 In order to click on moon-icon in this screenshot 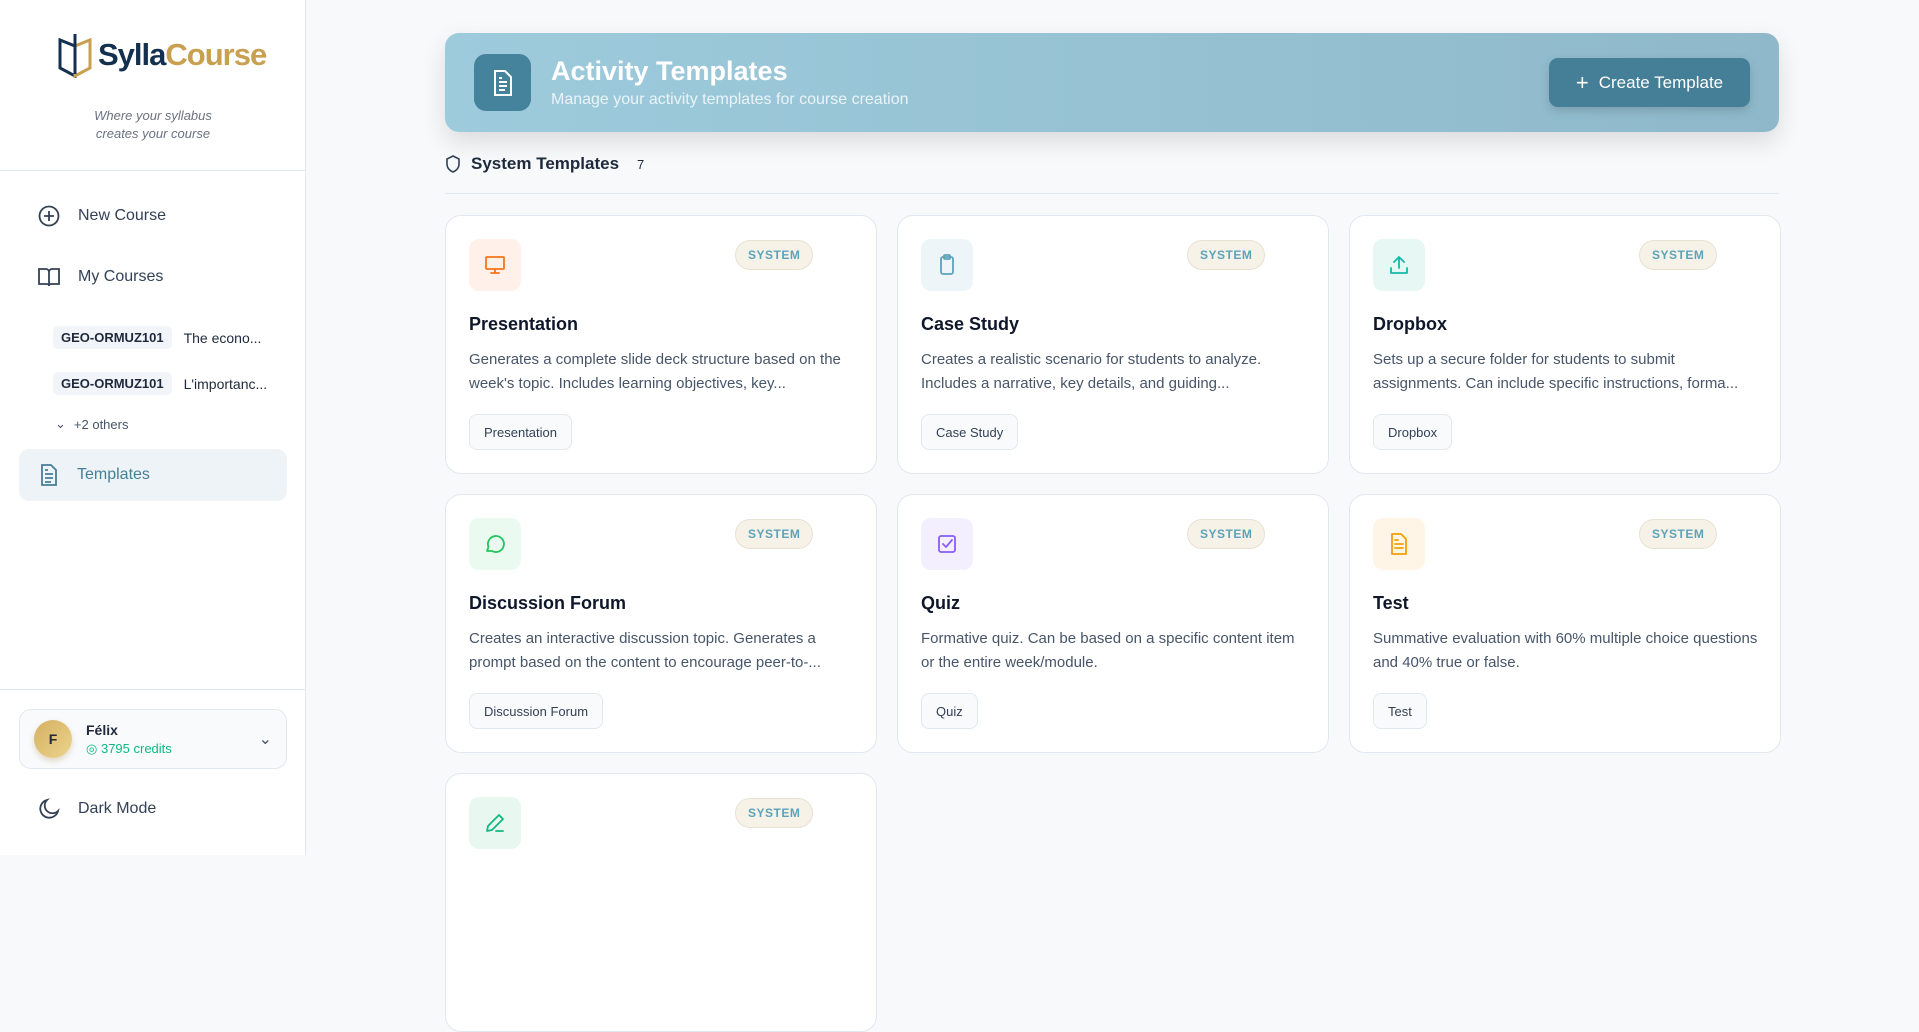, I will do `click(49, 808)`.